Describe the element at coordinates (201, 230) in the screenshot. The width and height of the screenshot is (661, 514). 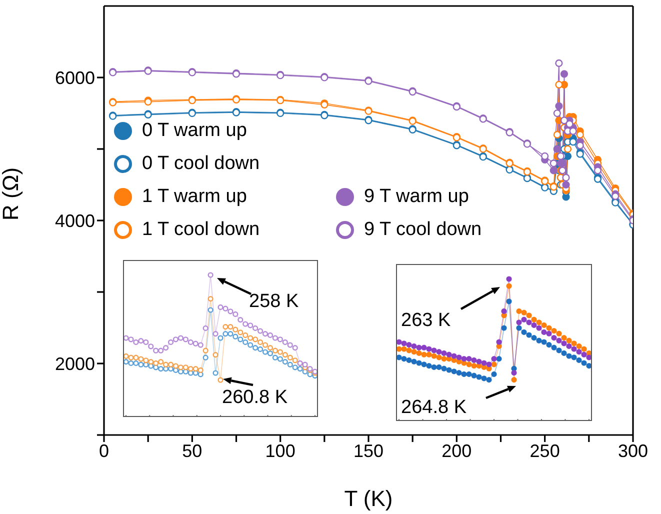
I see `legend-label: 1 T cool down` at that location.